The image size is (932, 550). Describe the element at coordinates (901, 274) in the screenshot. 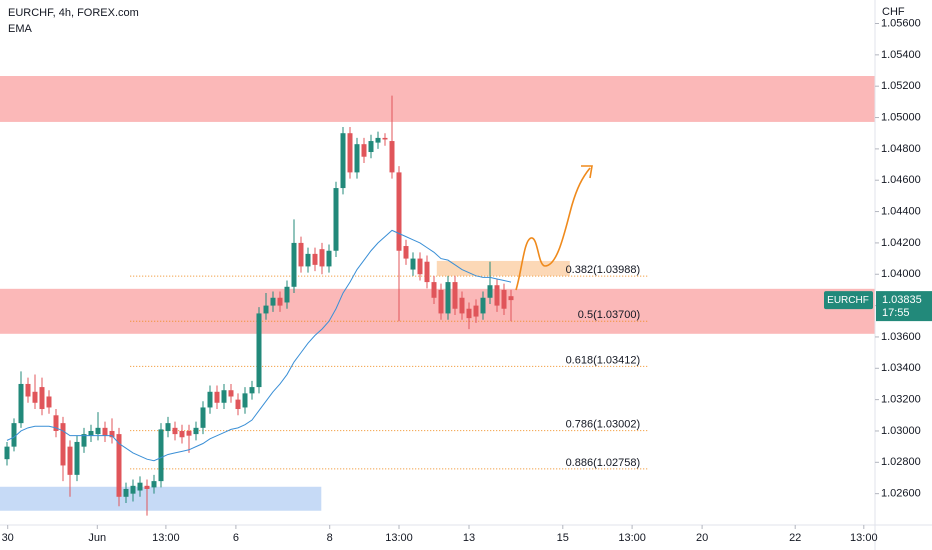

I see `y-tick-label: 1.04000` at that location.